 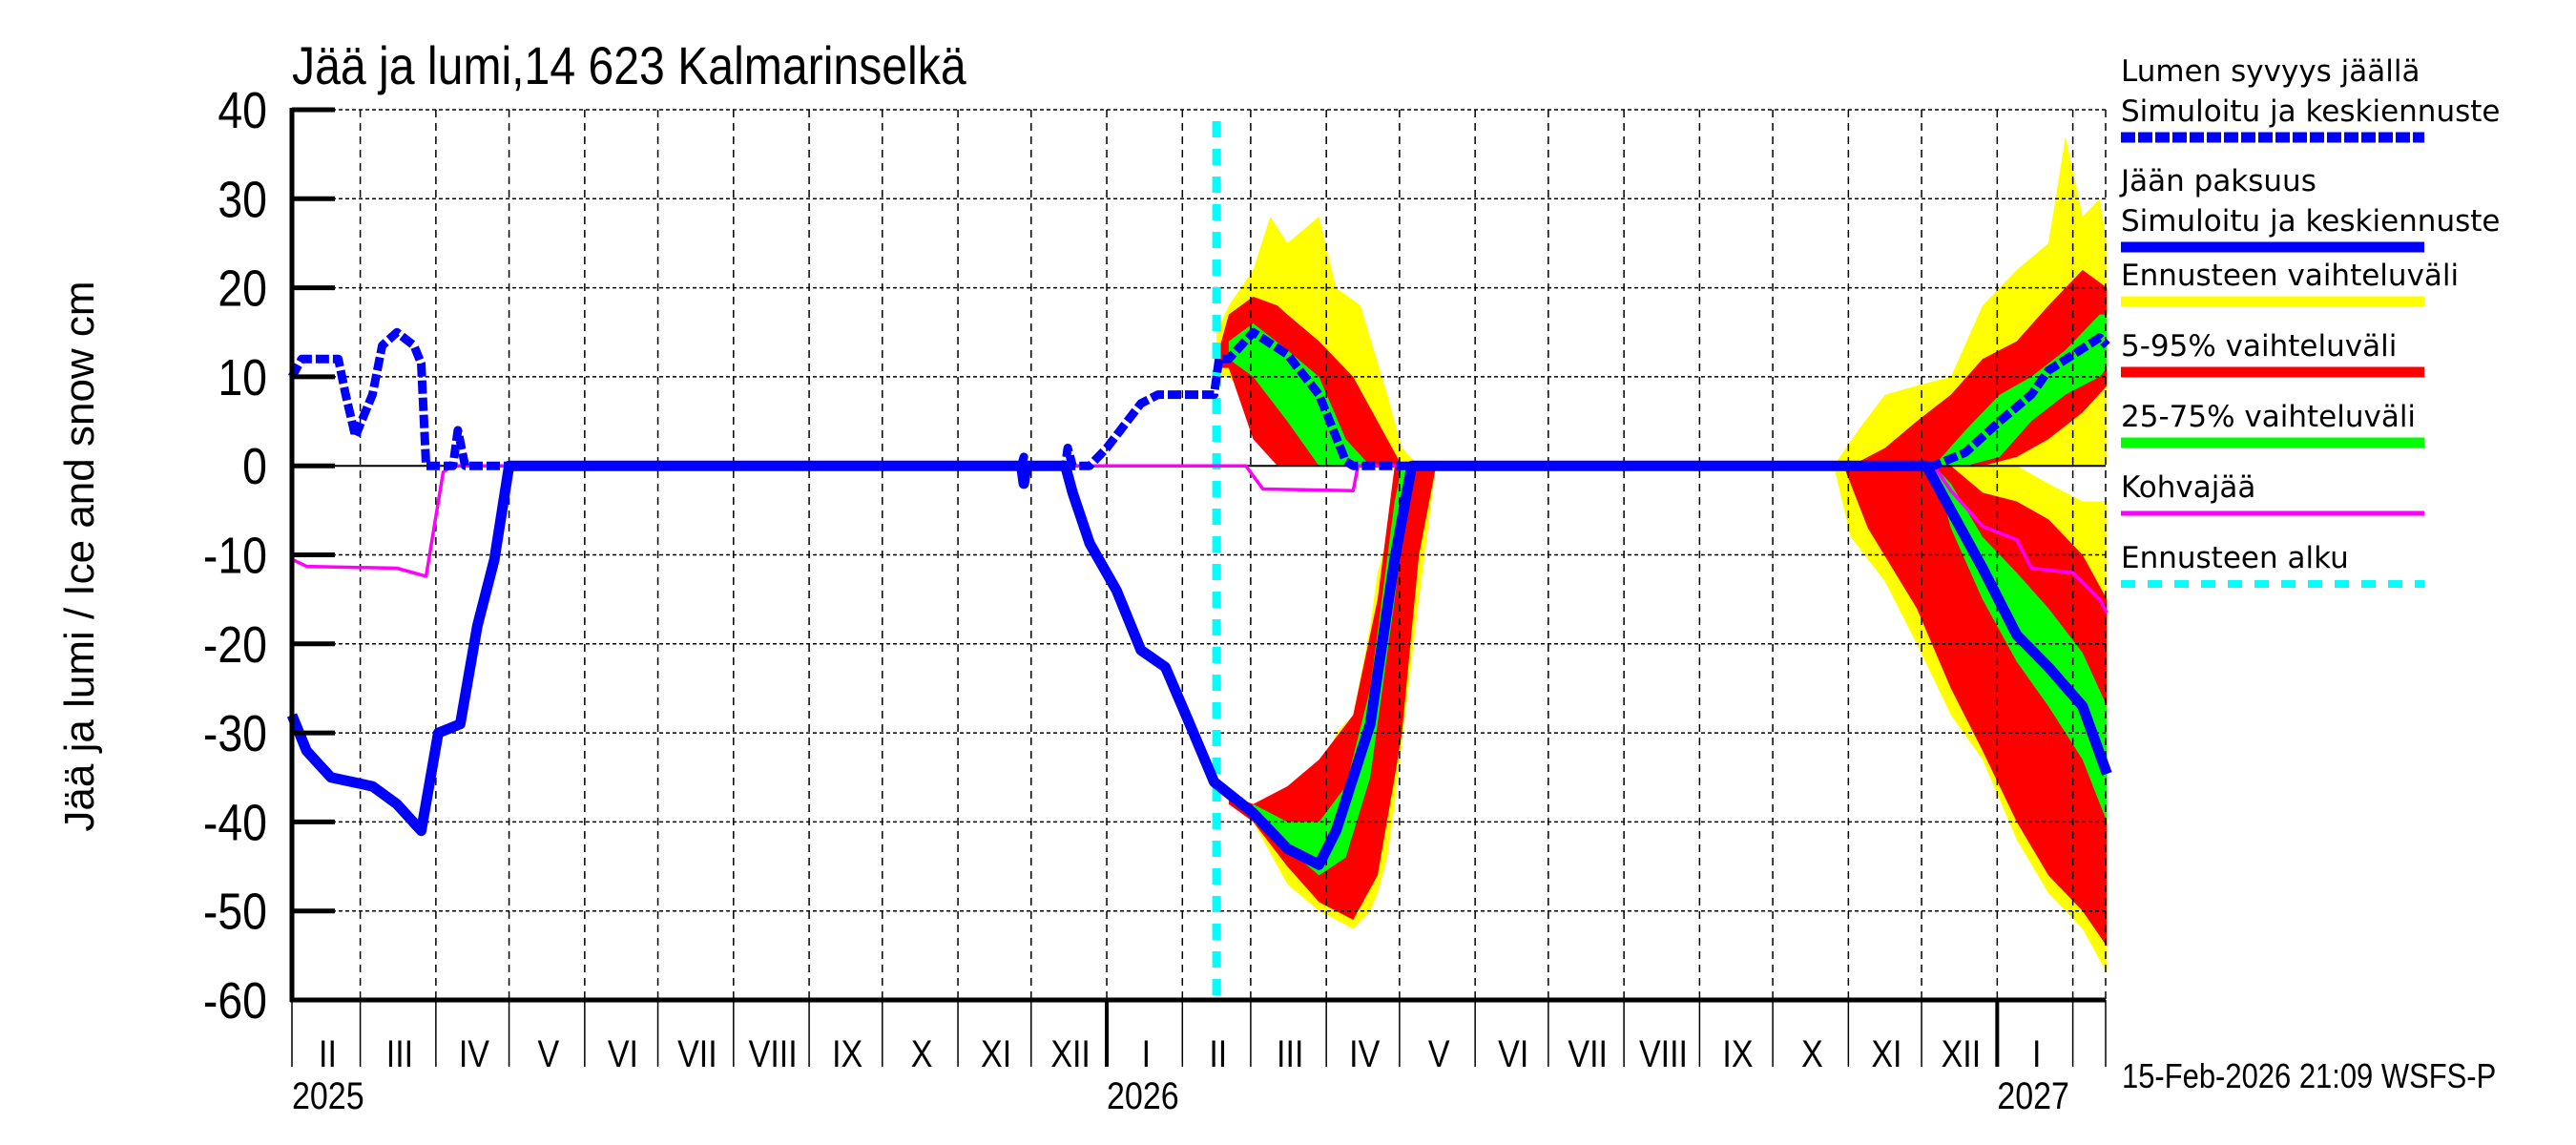 I want to click on series-kohva-line, so click(x=1200, y=539).